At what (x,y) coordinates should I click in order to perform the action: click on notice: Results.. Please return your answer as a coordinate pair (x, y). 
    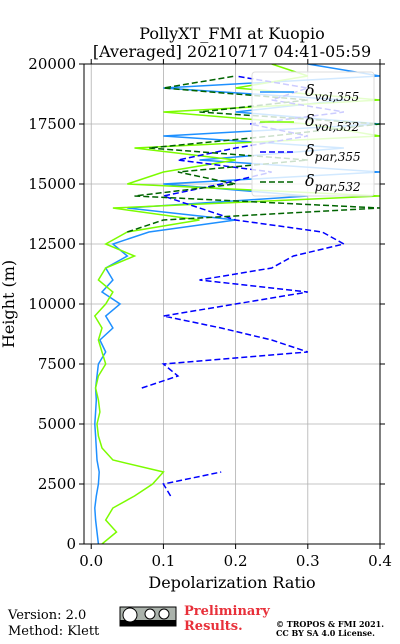
    Looking at the image, I should click on (213, 626).